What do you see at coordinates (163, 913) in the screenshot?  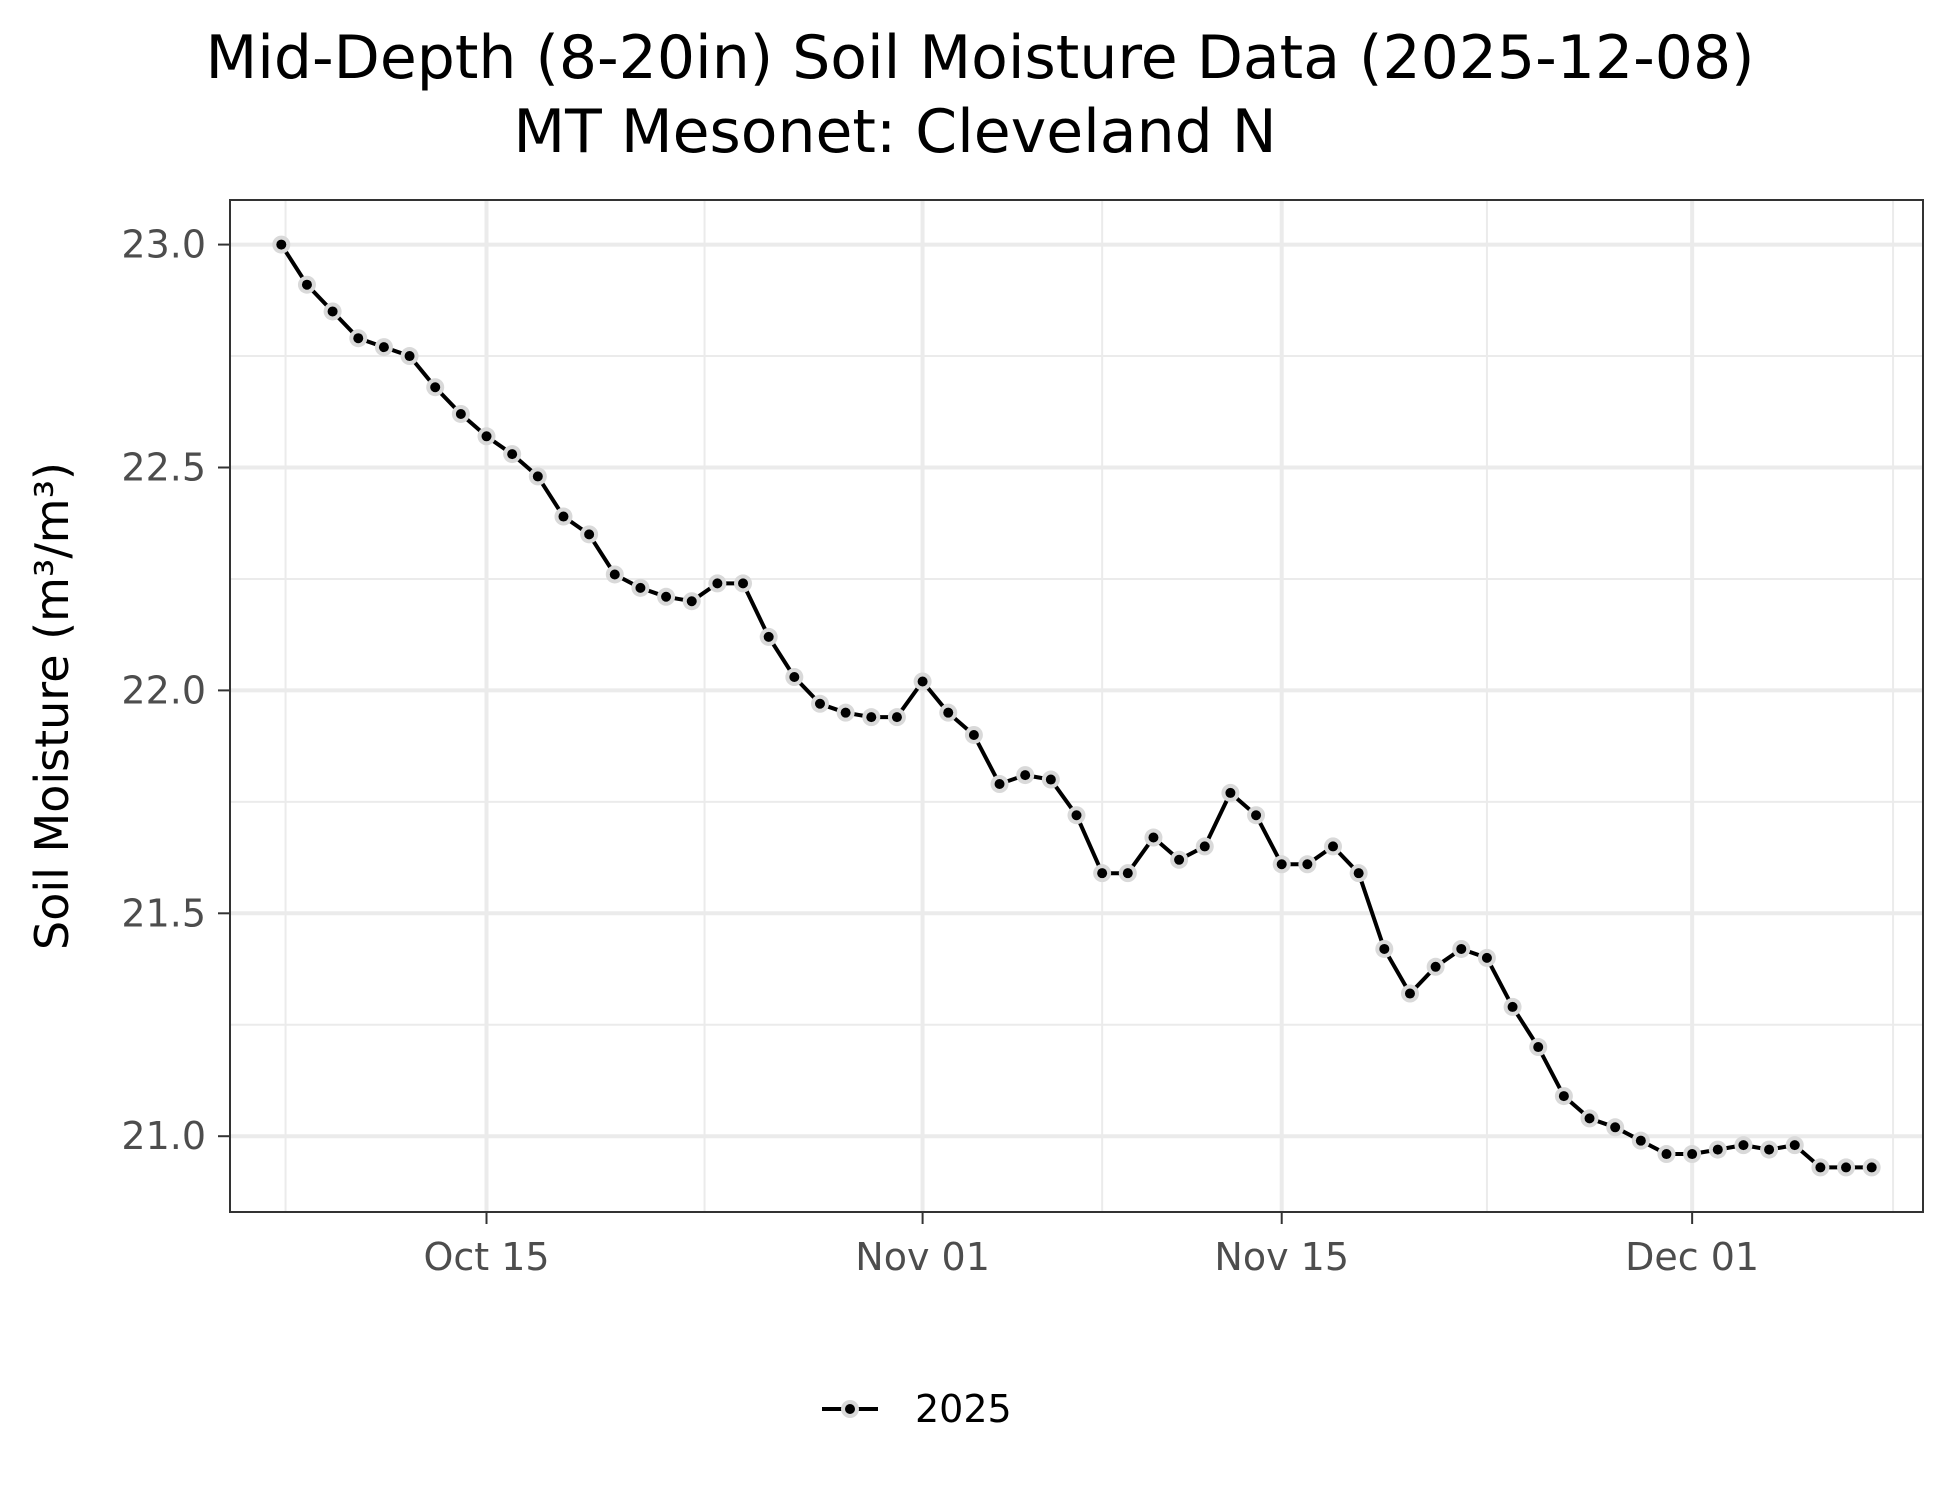 I see `y-tick-label: 21.5` at bounding box center [163, 913].